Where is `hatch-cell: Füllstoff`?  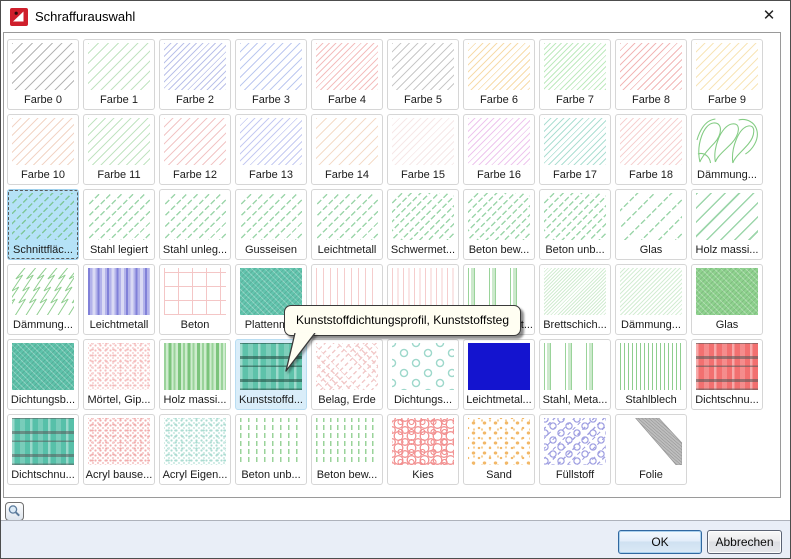 hatch-cell: Füllstoff is located at coordinates (575, 449).